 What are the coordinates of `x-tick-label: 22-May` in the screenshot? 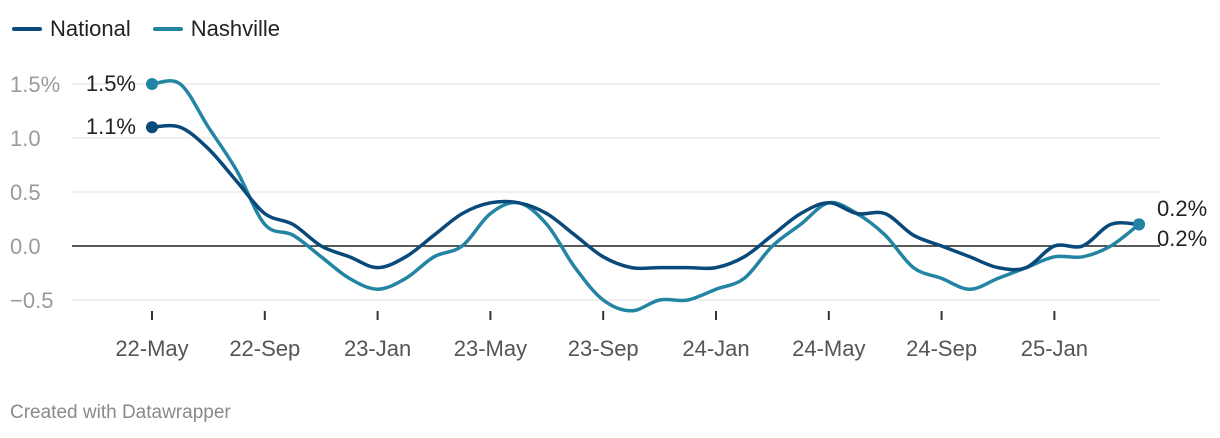 It's located at (151, 348).